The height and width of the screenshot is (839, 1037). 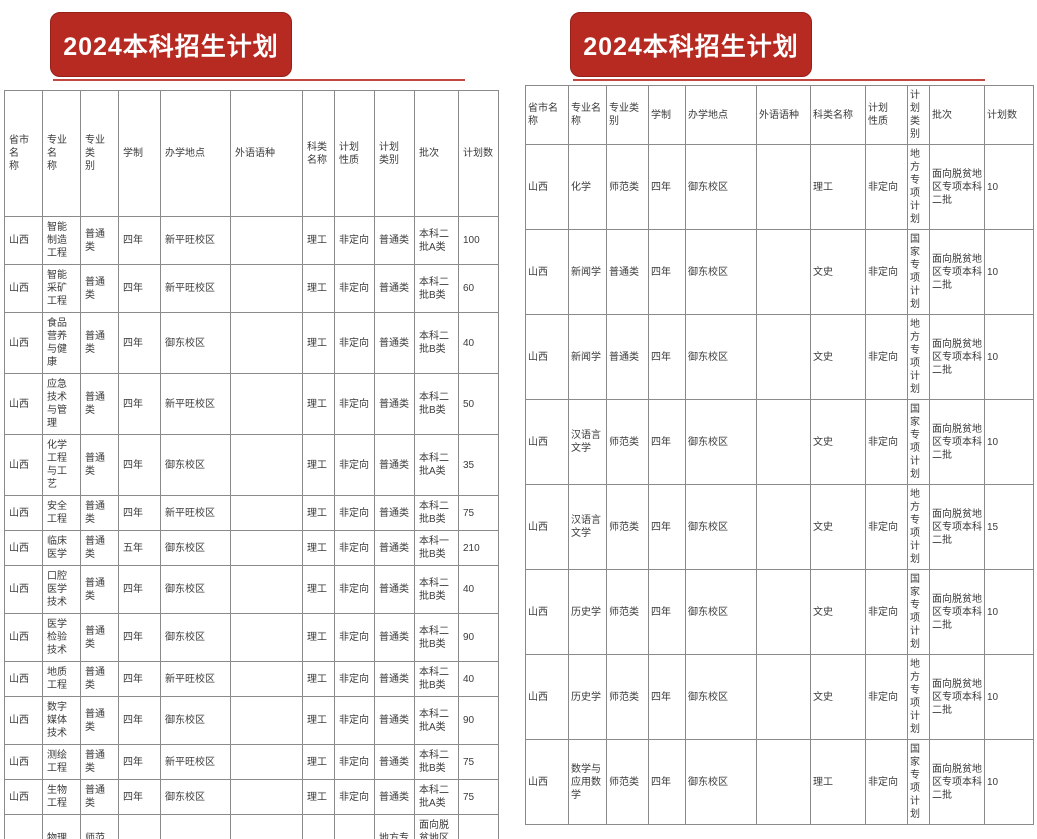 What do you see at coordinates (957, 115) in the screenshot?
I see `col-header-batch: 批次` at bounding box center [957, 115].